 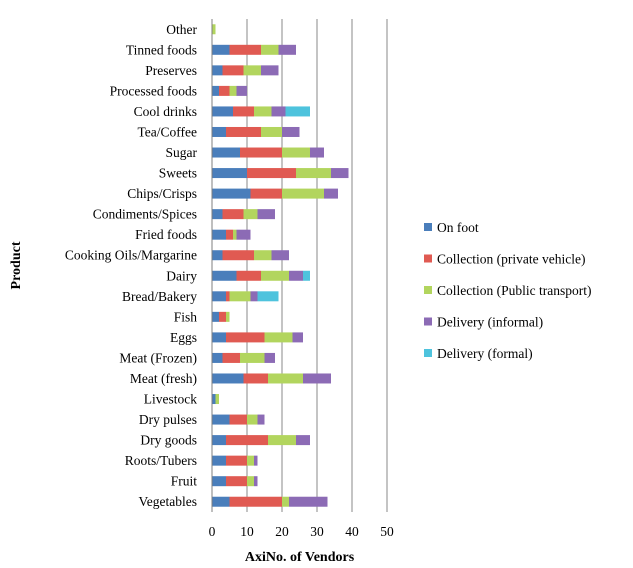 What do you see at coordinates (178, 173) in the screenshot?
I see `category-label: Sweets` at bounding box center [178, 173].